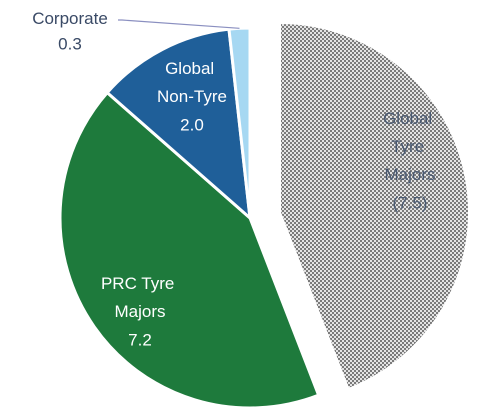  I want to click on slice-label: PRC Tyre Majors, so click(140, 297).